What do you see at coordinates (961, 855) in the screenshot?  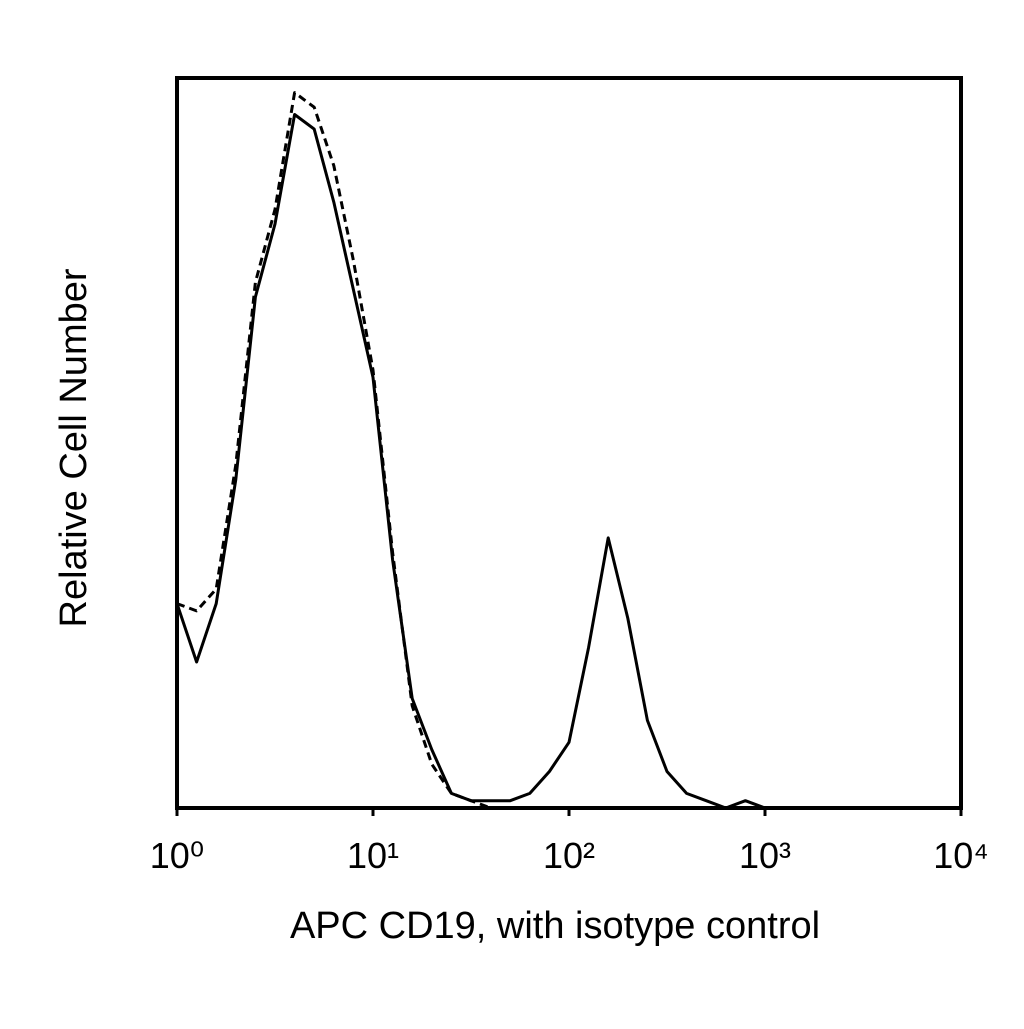 I see `x-tick-label: 10⁴` at bounding box center [961, 855].